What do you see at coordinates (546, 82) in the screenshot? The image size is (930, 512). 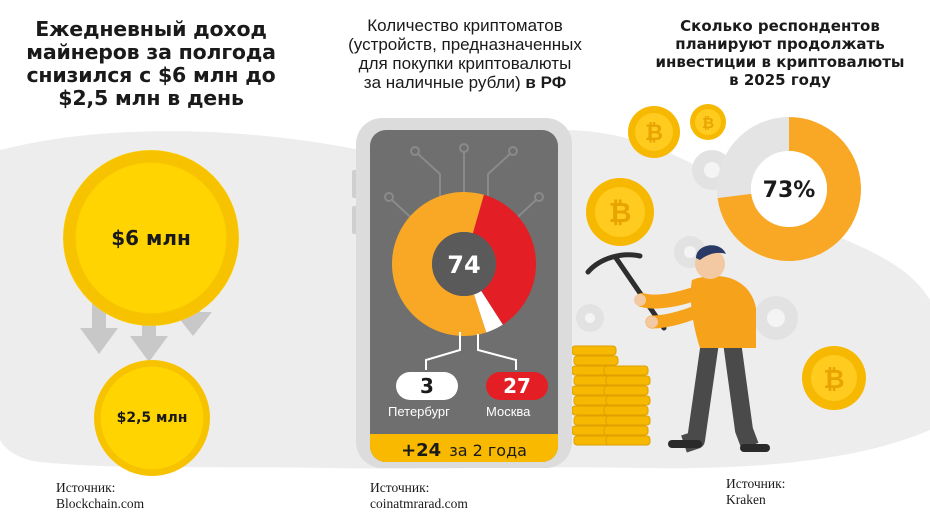 I see `title-bold: в РФ` at bounding box center [546, 82].